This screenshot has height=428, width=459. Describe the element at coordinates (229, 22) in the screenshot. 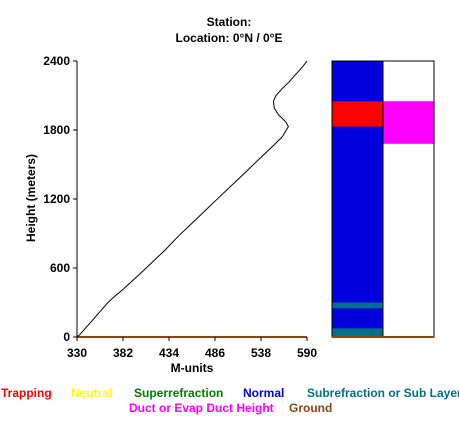

I see `chart-title: Station:` at that location.